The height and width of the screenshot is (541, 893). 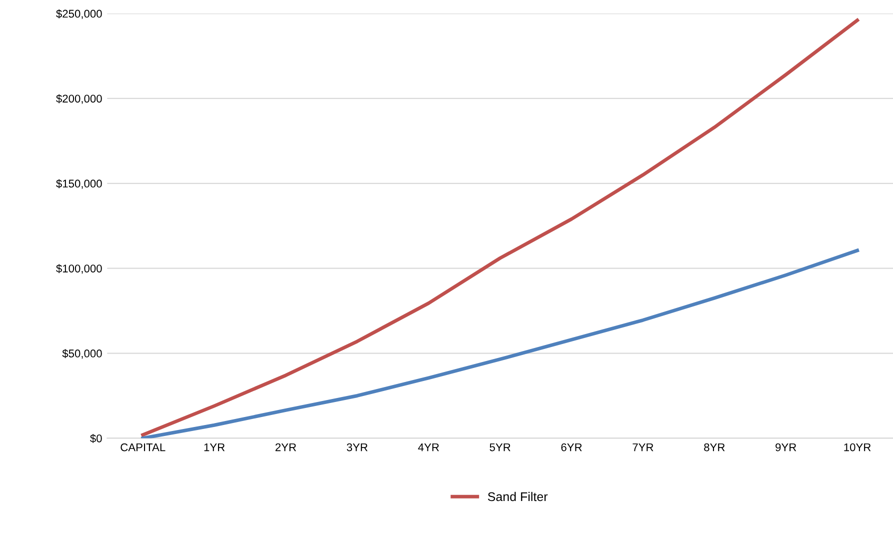 What do you see at coordinates (357, 447) in the screenshot?
I see `x-tick-label: 3YR` at bounding box center [357, 447].